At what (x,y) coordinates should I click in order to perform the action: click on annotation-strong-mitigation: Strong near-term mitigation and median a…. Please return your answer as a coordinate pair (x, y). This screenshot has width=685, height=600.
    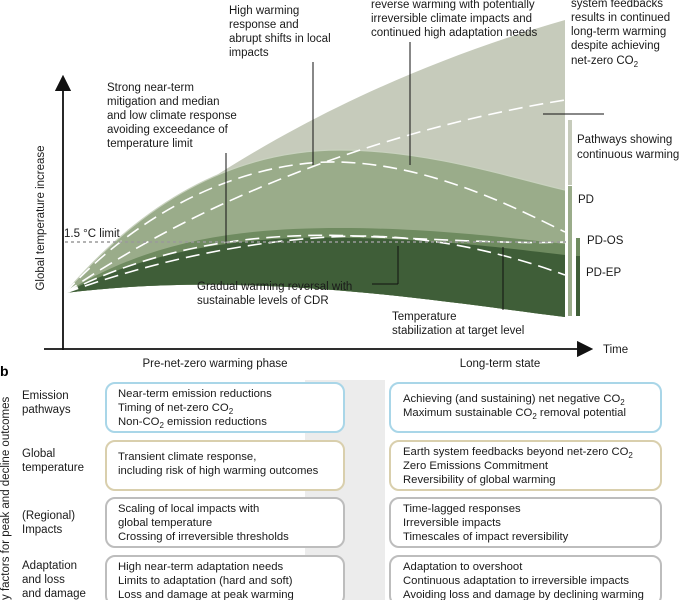
    Looking at the image, I should click on (172, 116).